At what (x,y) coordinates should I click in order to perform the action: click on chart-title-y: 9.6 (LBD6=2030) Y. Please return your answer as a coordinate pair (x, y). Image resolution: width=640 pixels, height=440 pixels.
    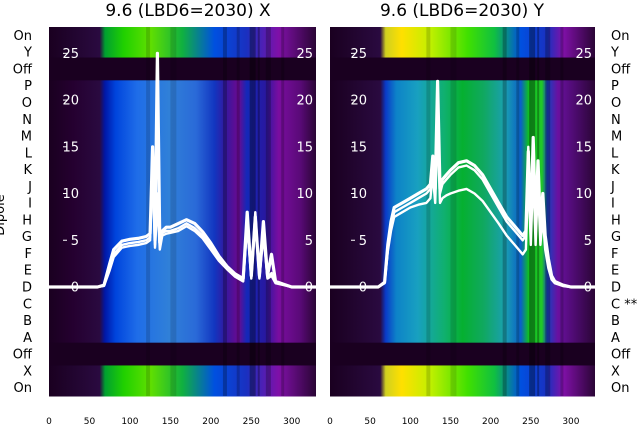
    Looking at the image, I should click on (462, 11).